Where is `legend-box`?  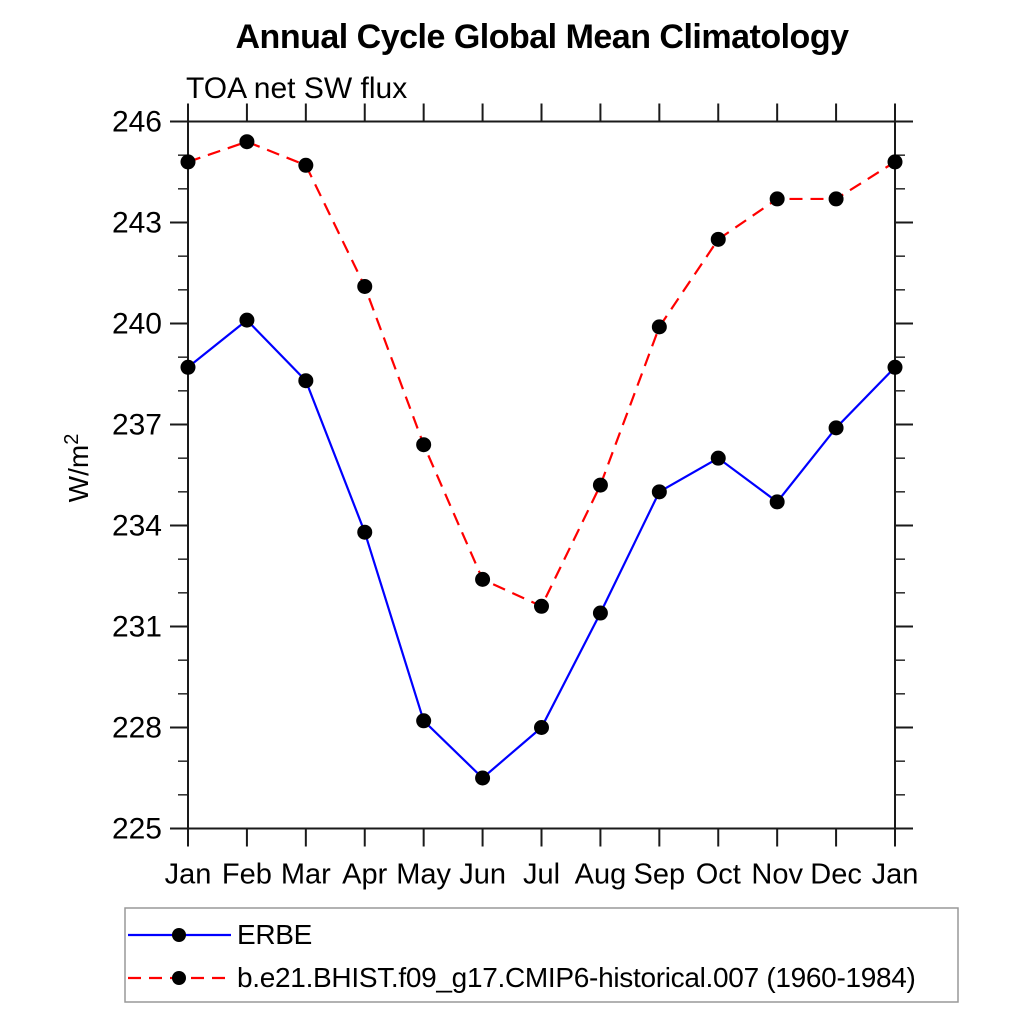
legend-box is located at coordinates (541, 955).